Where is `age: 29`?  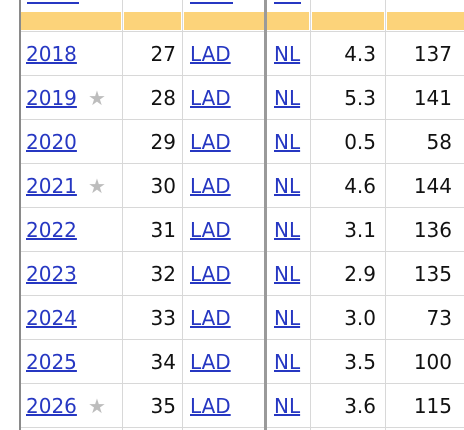
age: 29 is located at coordinates (163, 142).